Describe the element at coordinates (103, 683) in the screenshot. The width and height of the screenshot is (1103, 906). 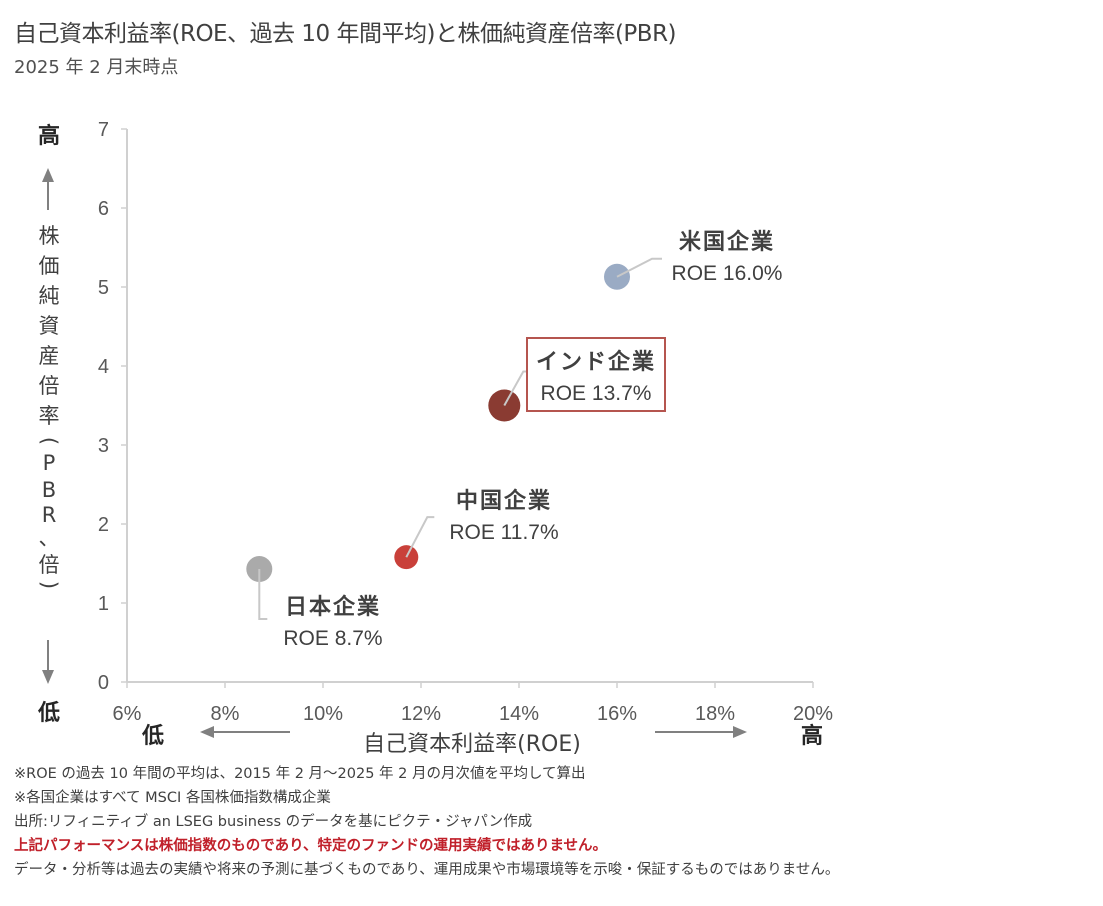
I see `y-tick-label: 0` at that location.